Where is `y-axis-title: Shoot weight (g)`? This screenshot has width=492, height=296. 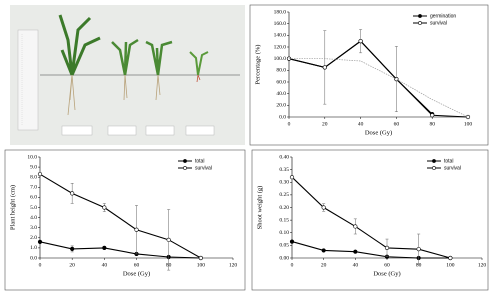
y-axis-title: Shoot weight (g) is located at coordinates (259, 208).